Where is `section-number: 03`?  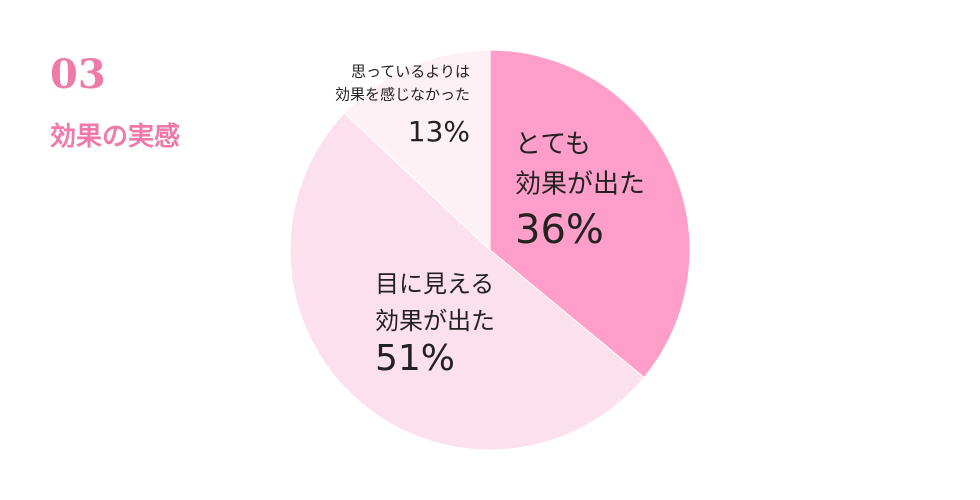
section-number: 03 is located at coordinates (78, 74).